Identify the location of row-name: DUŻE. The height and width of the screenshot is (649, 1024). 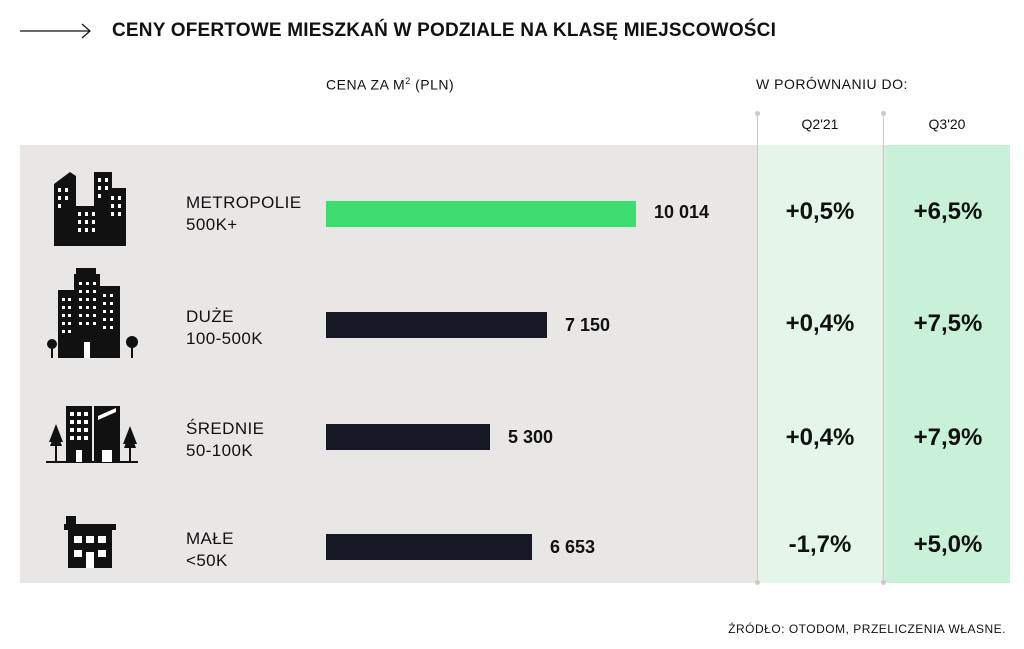
(210, 316).